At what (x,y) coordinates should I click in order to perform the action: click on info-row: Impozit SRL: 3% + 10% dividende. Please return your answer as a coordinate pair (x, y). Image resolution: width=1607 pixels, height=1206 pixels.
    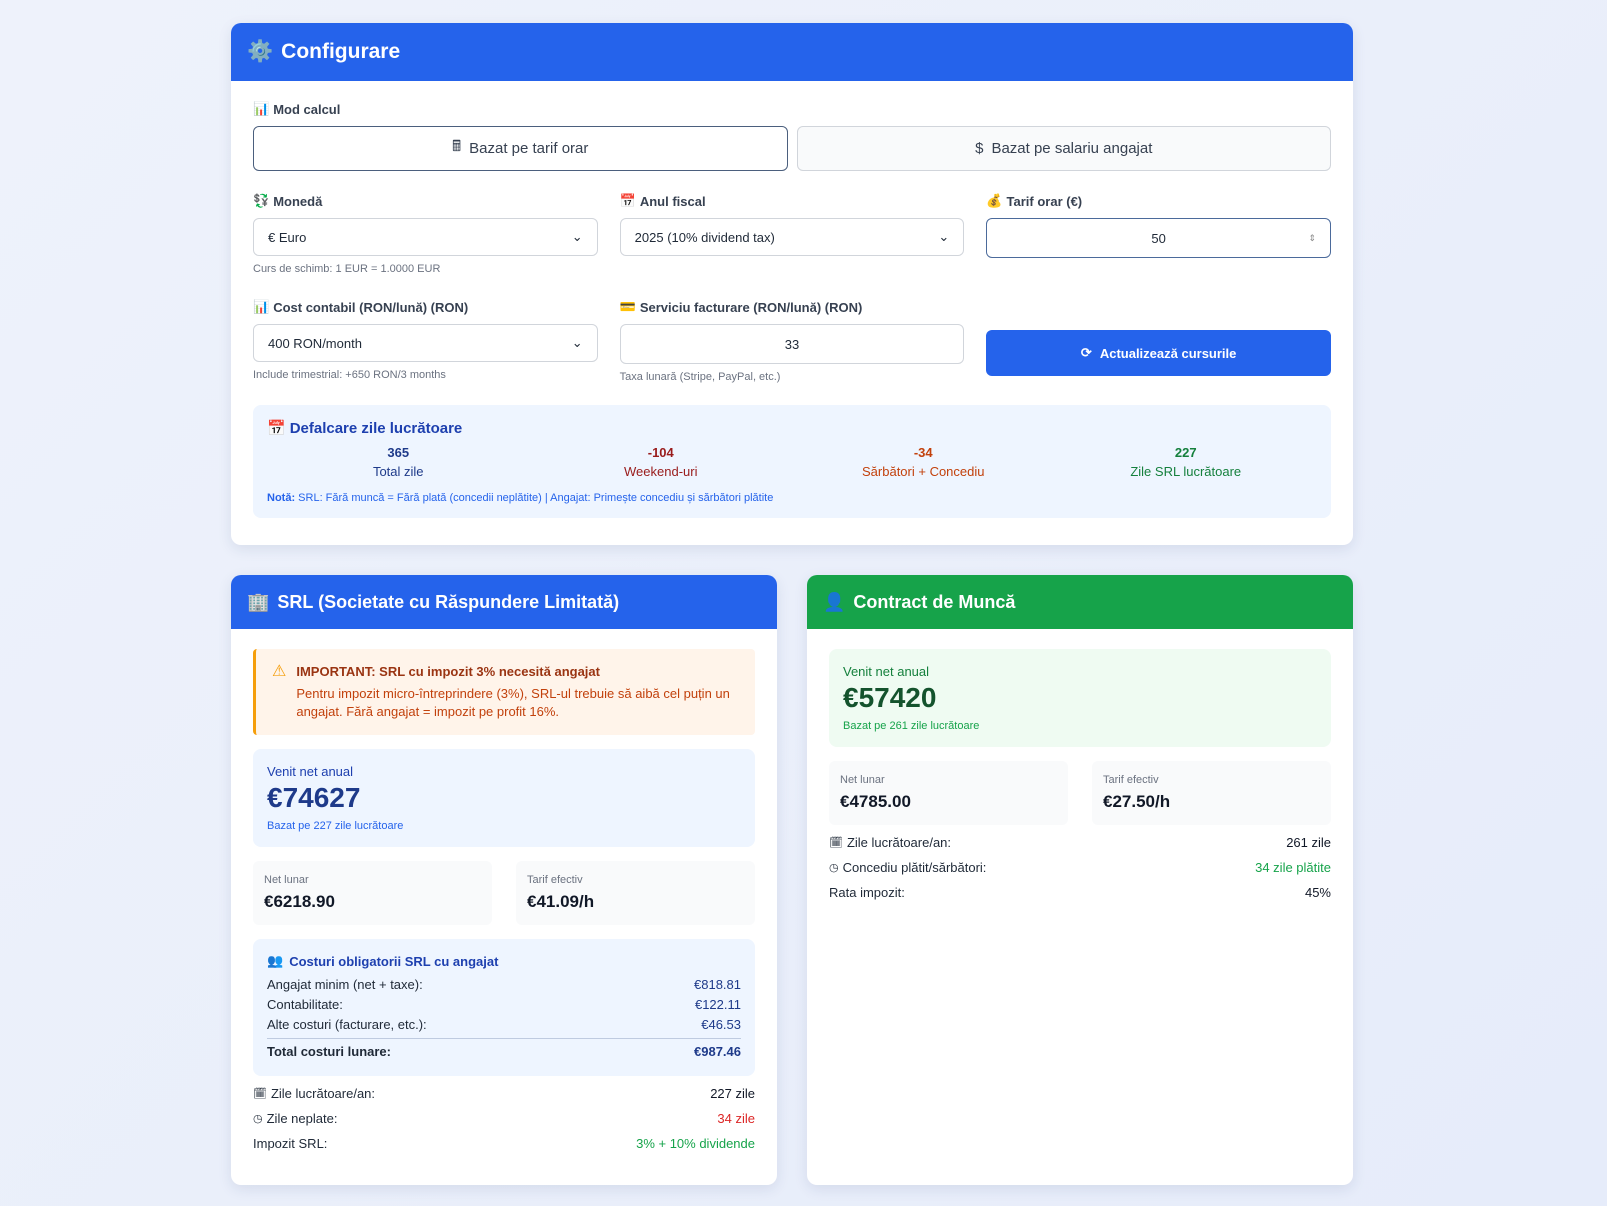
    Looking at the image, I should click on (504, 1143).